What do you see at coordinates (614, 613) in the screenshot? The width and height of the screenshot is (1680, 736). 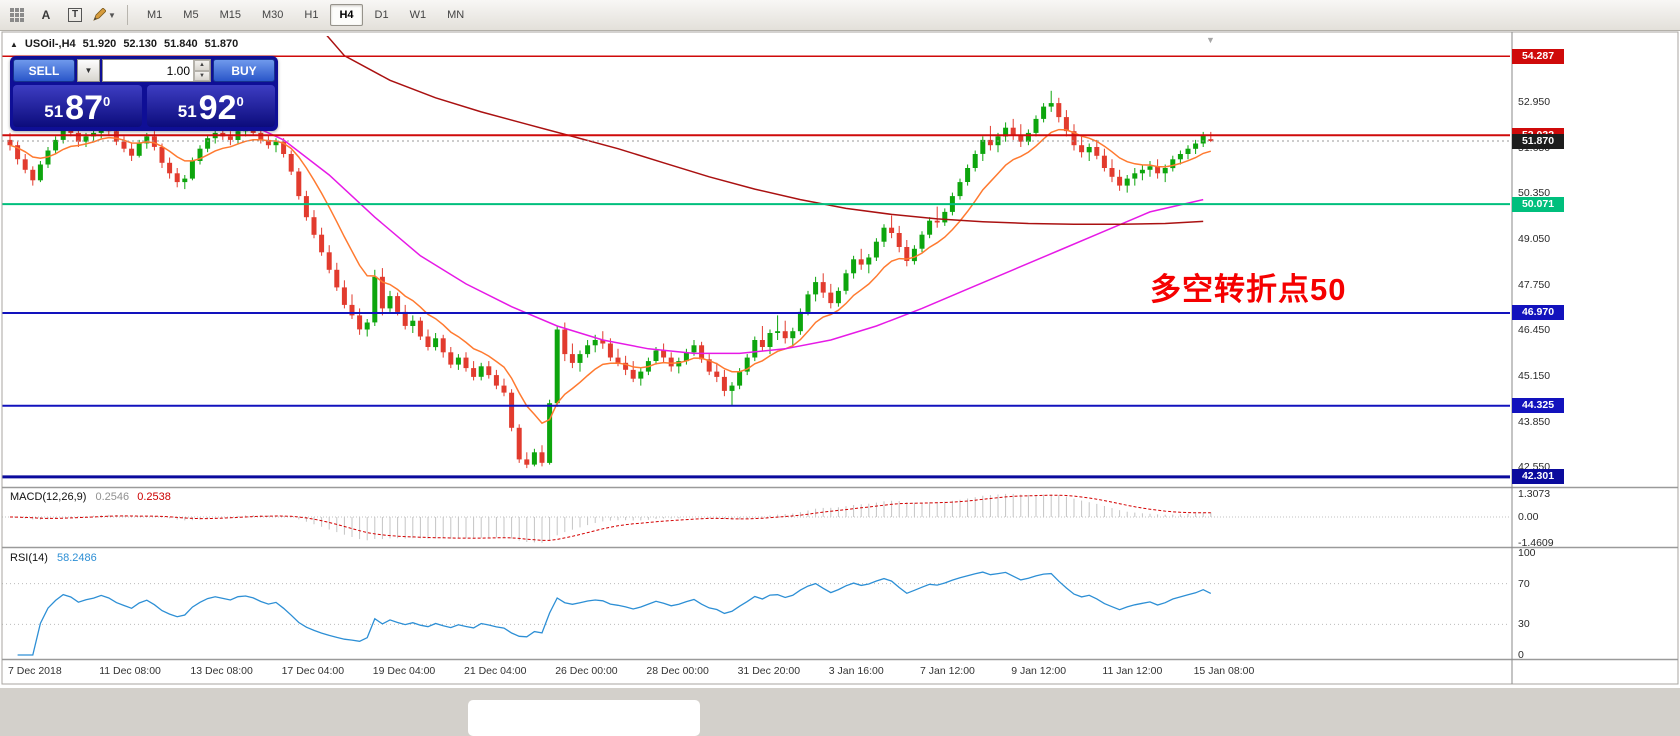 I see `rsi-line` at bounding box center [614, 613].